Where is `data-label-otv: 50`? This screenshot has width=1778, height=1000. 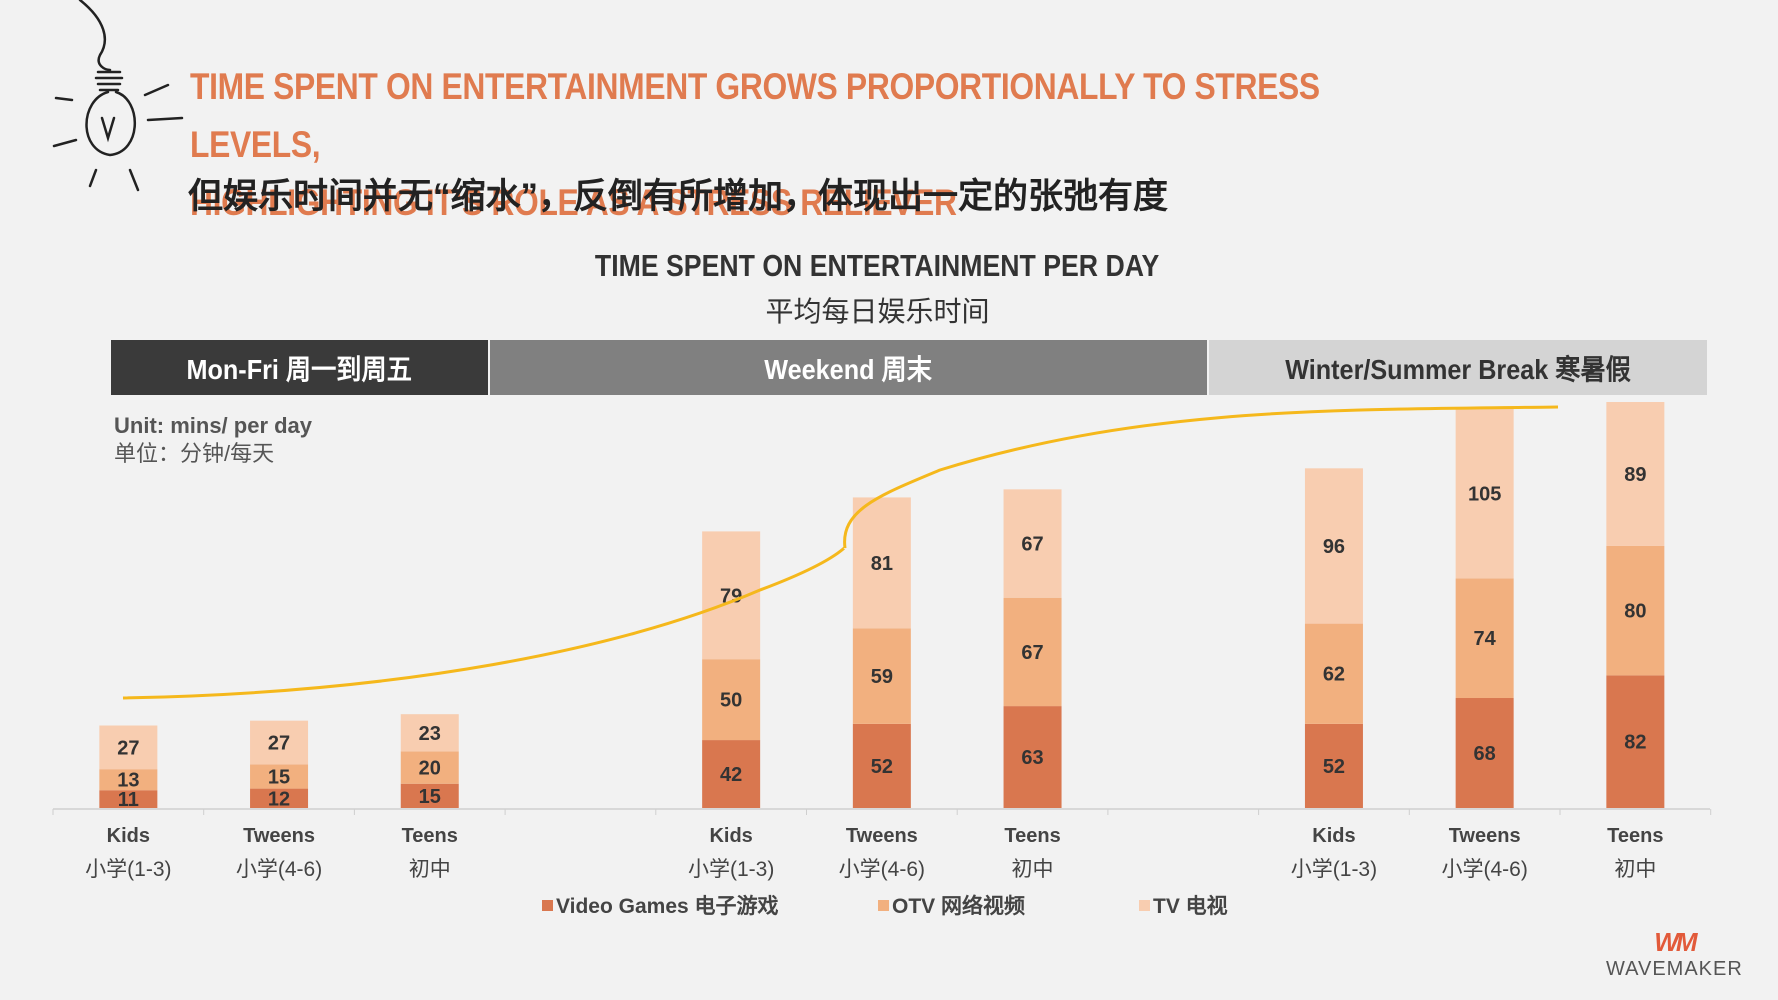 data-label-otv: 50 is located at coordinates (731, 701).